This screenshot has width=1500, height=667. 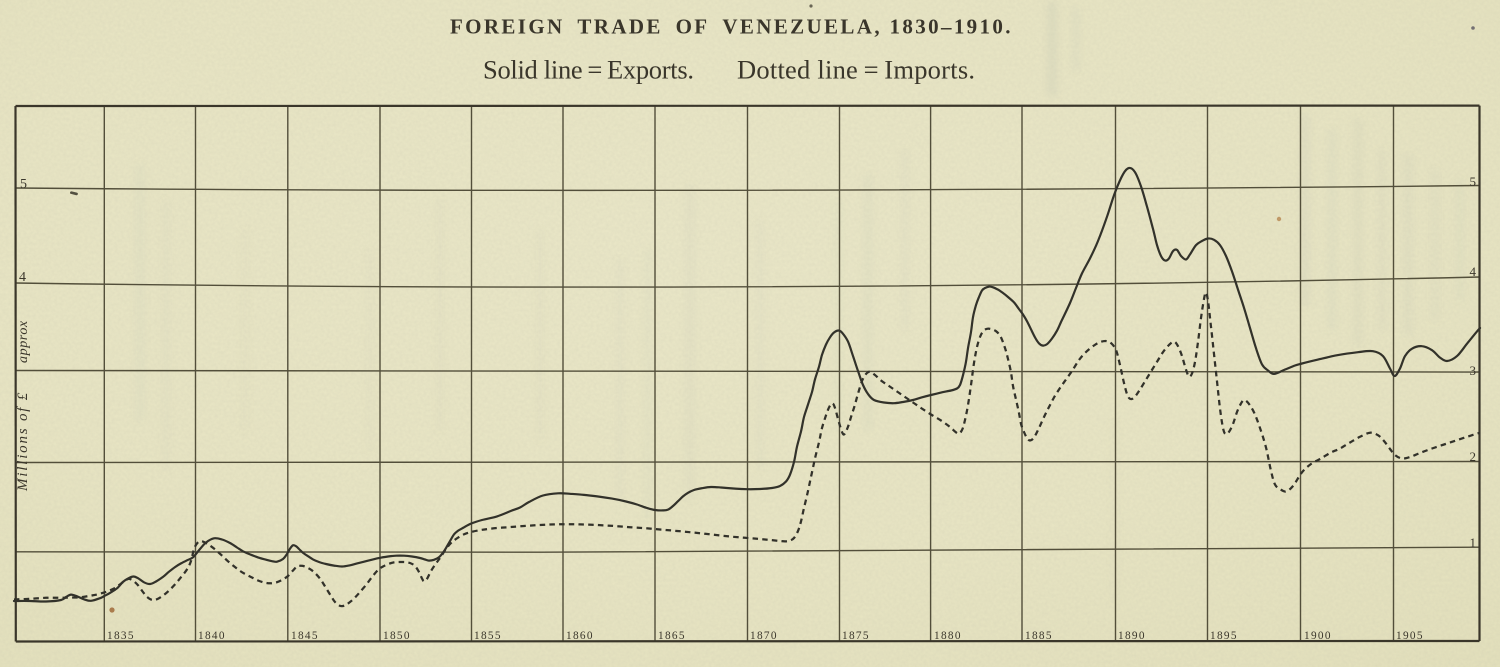 I want to click on svg-text: Millions of £, so click(x=23, y=441).